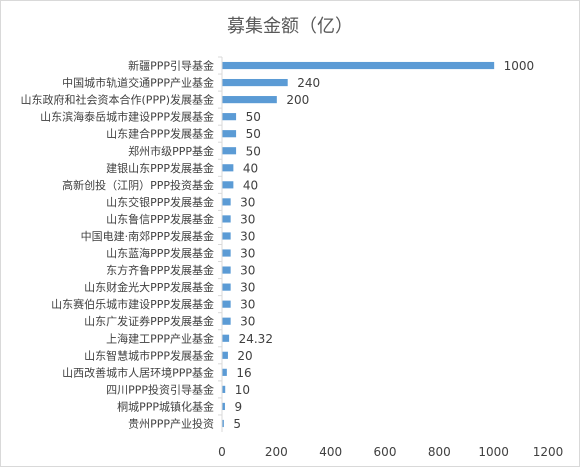 This screenshot has width=580, height=467. I want to click on category-label: 建银山东PPP发展基金, so click(160, 168).